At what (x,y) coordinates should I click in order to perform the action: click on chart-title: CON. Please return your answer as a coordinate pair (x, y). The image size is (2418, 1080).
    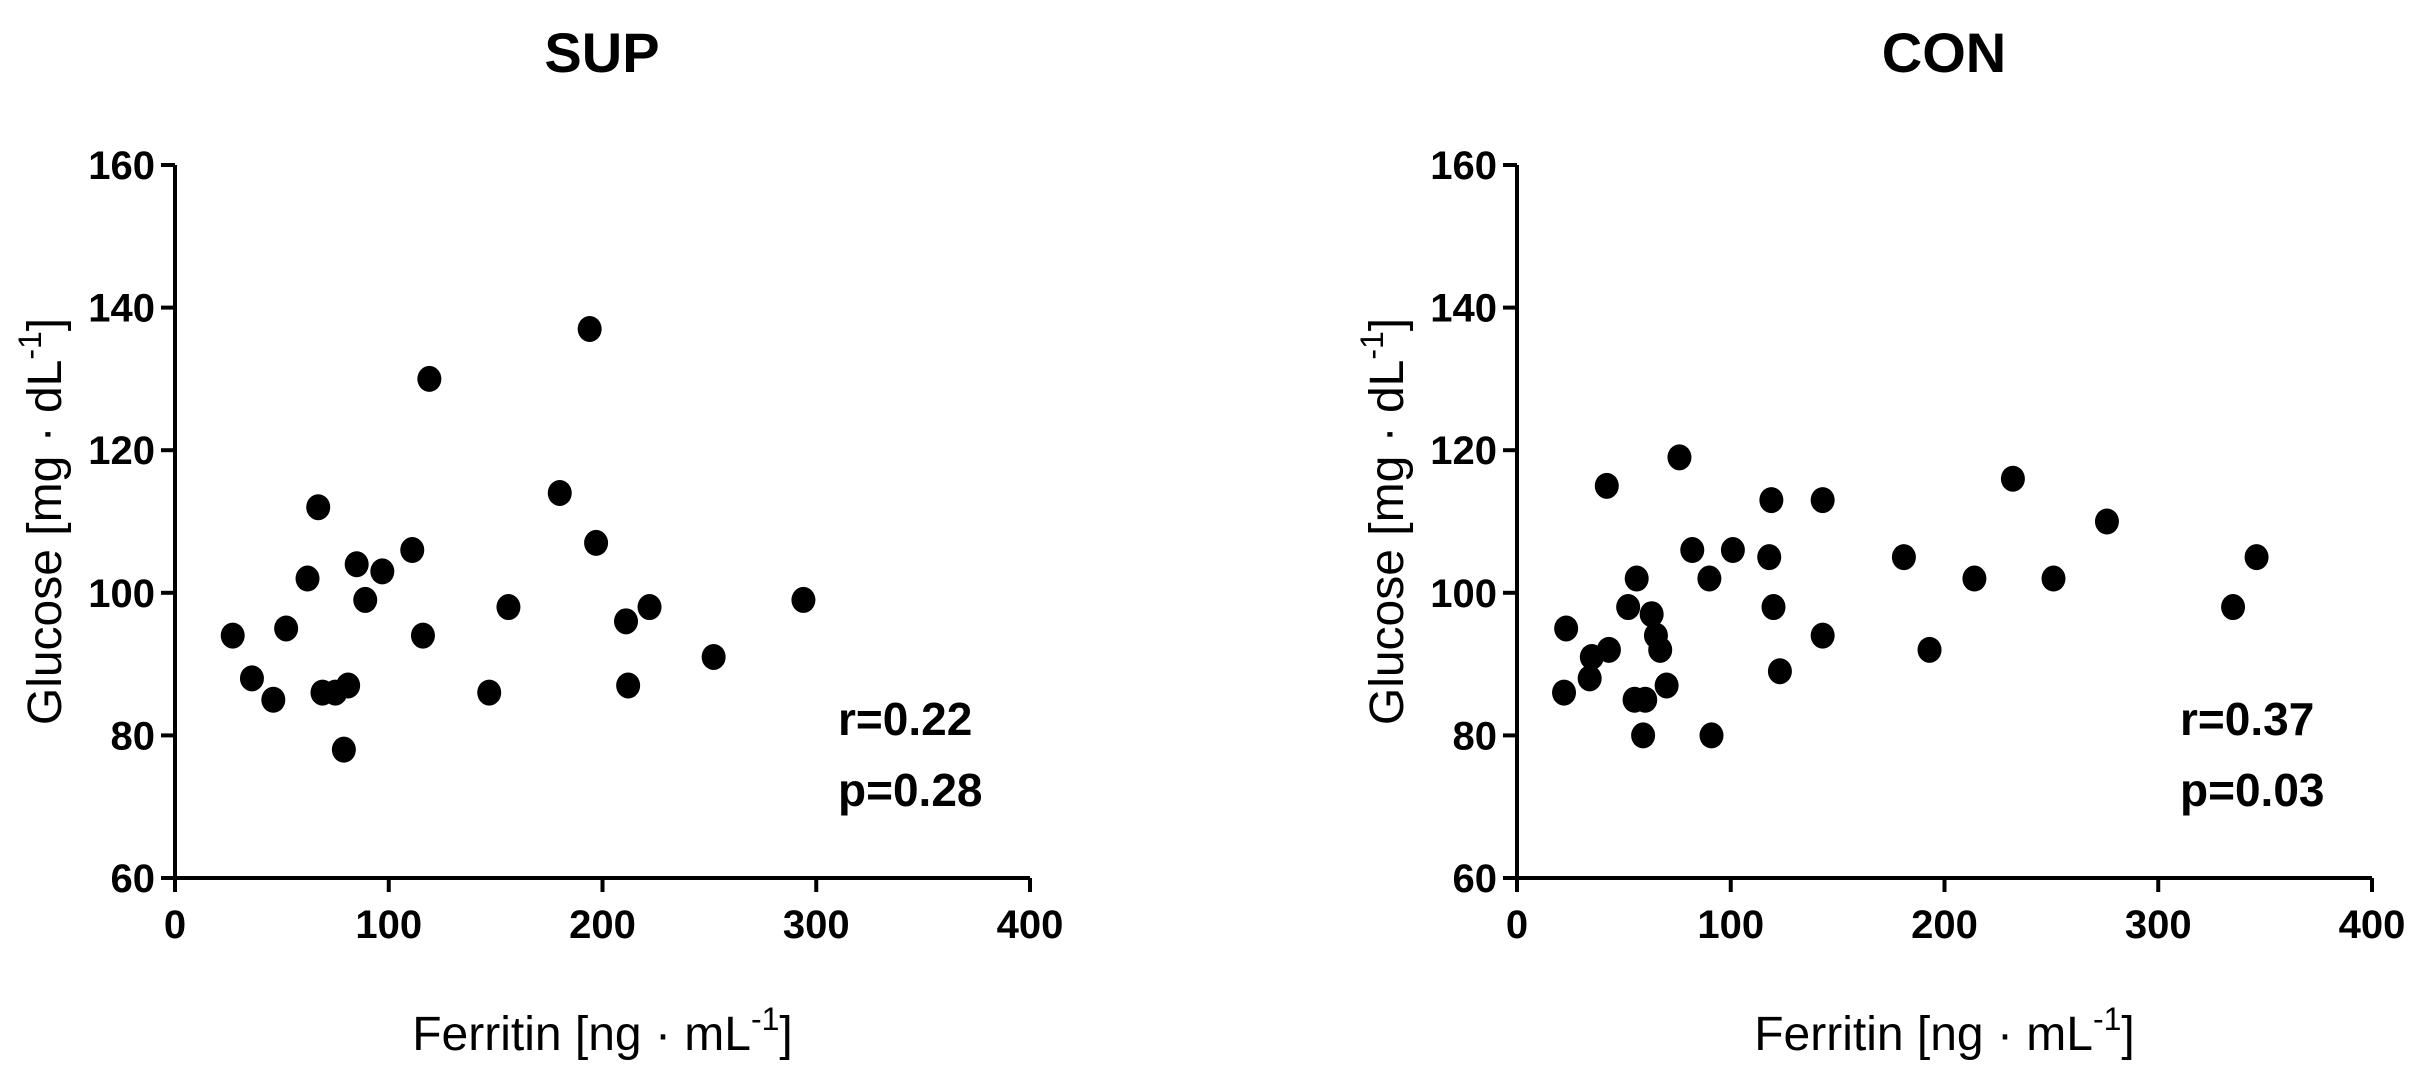
    Looking at the image, I should click on (1944, 52).